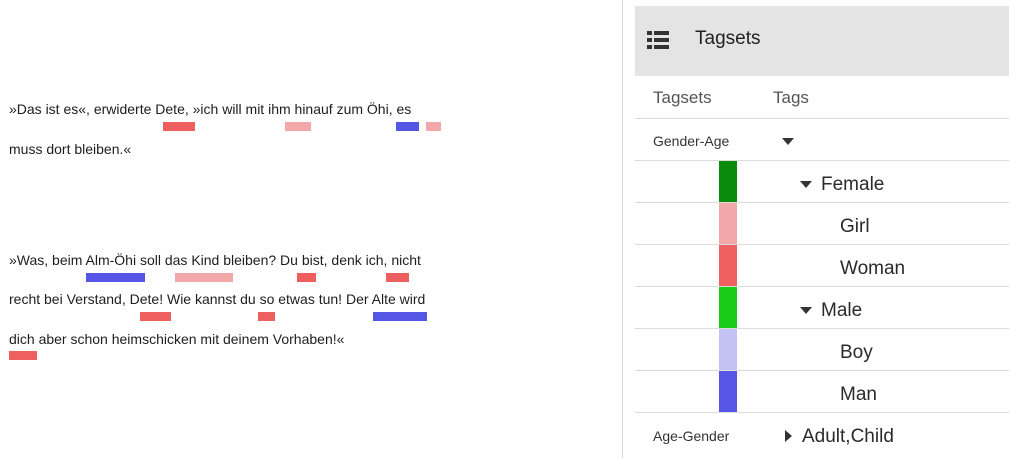  Describe the element at coordinates (791, 97) in the screenshot. I see `column-header-tags: Tags` at that location.